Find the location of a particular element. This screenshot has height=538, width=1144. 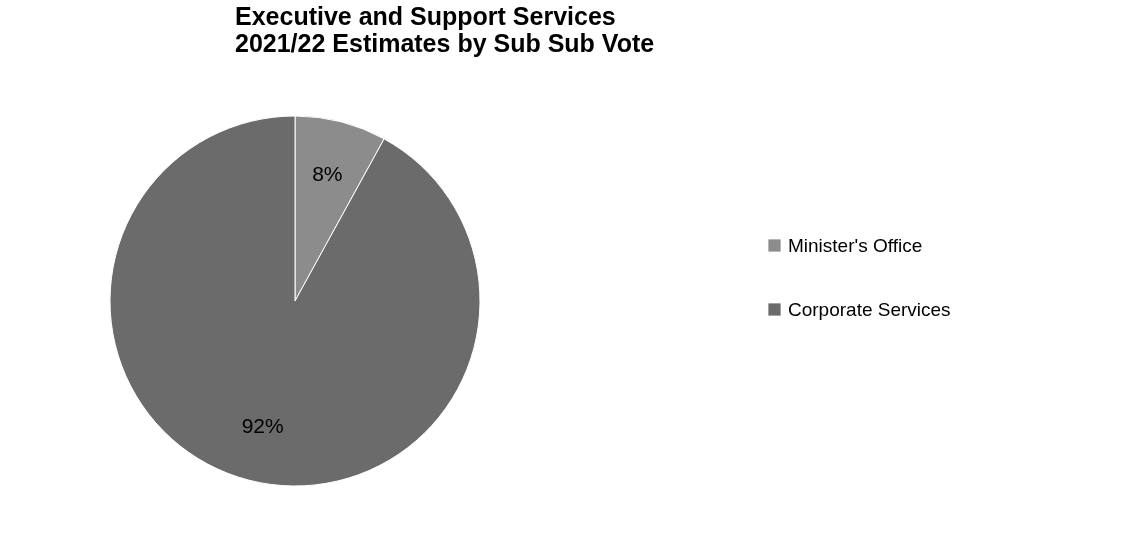

data-label: 92% is located at coordinates (262, 425).